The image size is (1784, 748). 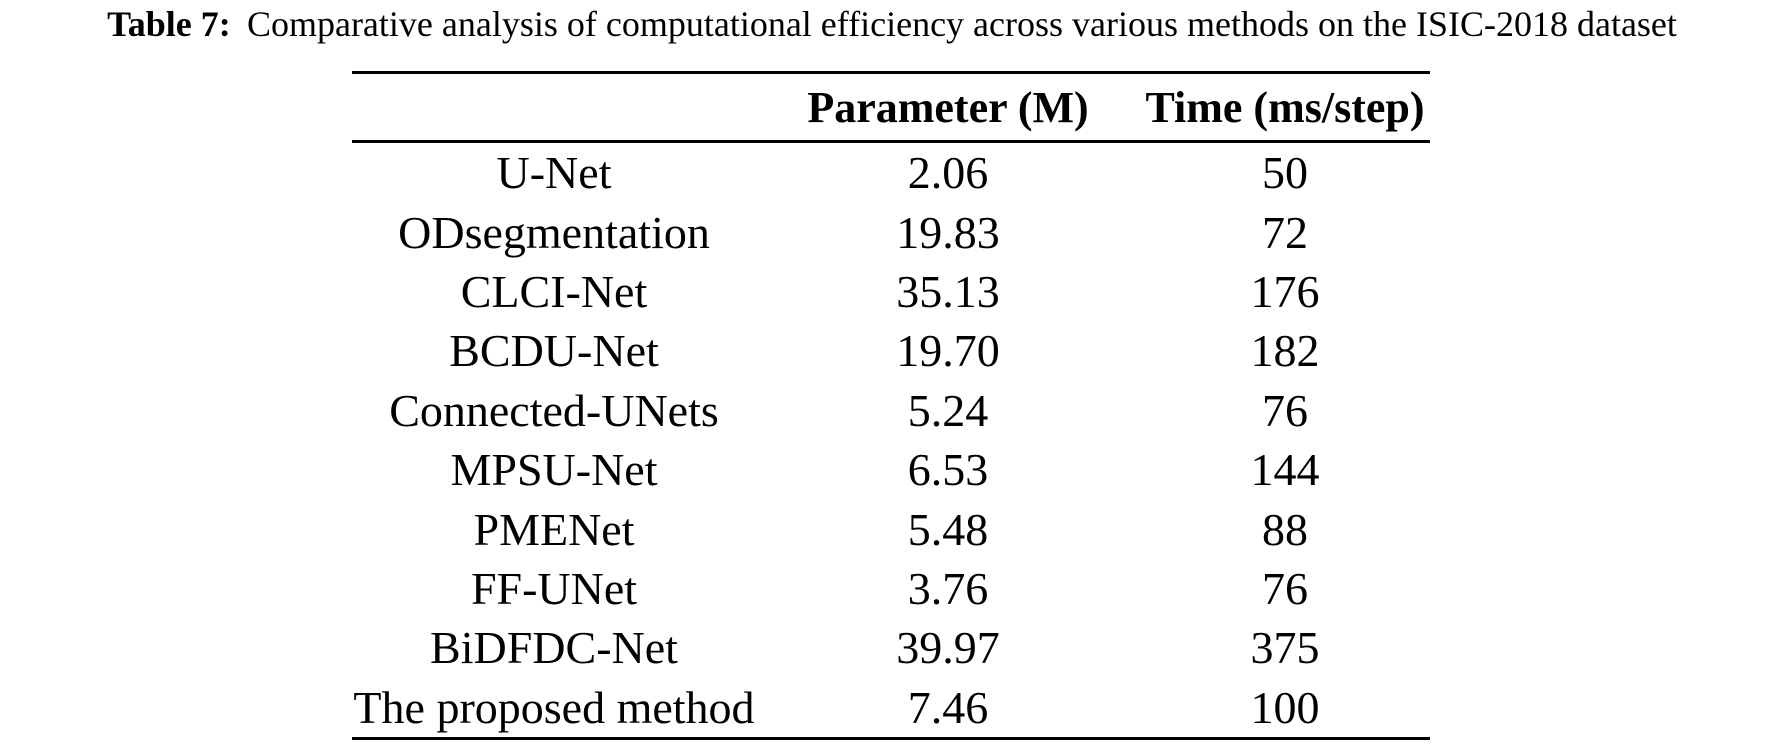 I want to click on table-row: PMENet 5.48 88, so click(x=891, y=528).